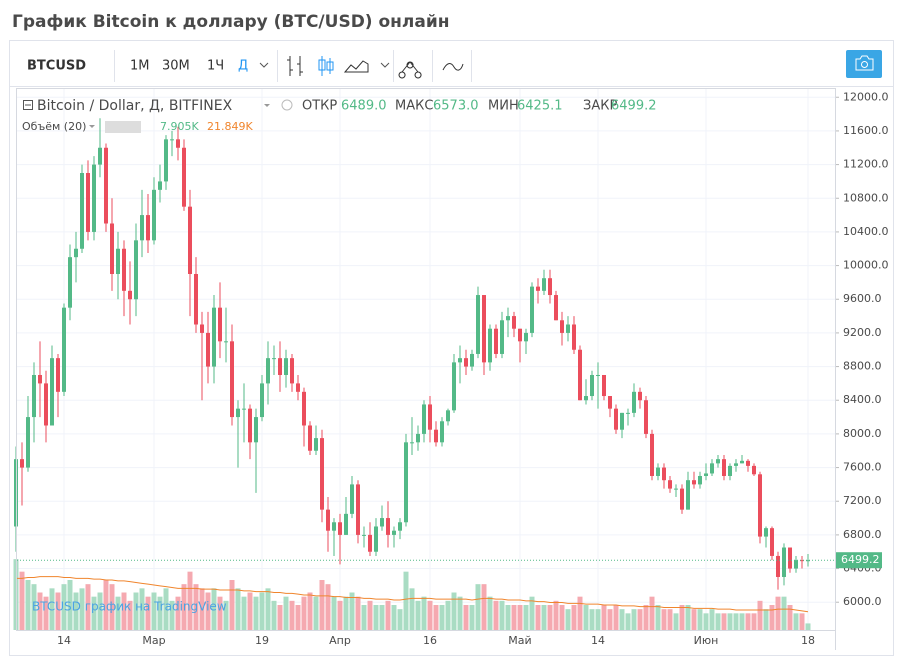 Image resolution: width=903 pixels, height=662 pixels. I want to click on interval-active: Д, so click(243, 66).